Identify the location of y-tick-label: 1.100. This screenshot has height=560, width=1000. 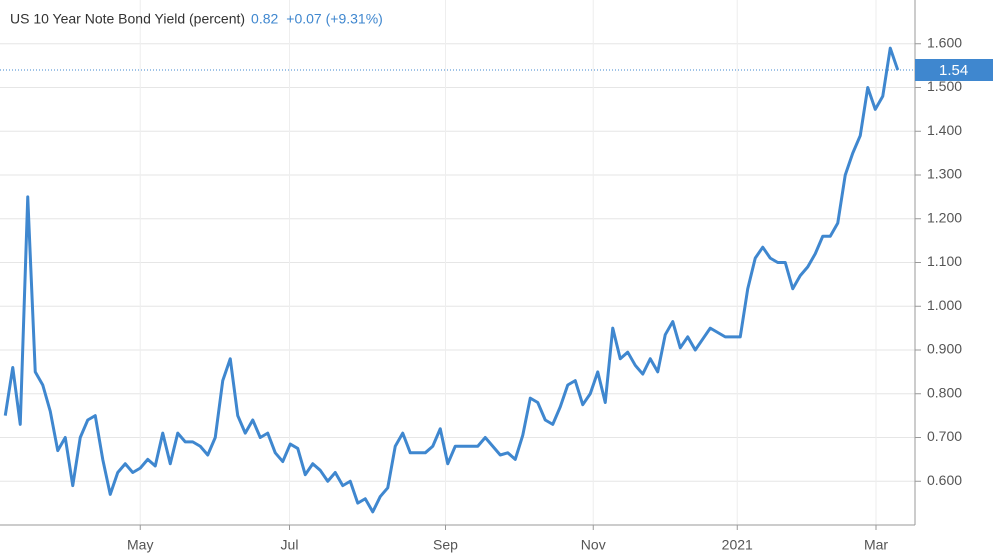
(944, 261).